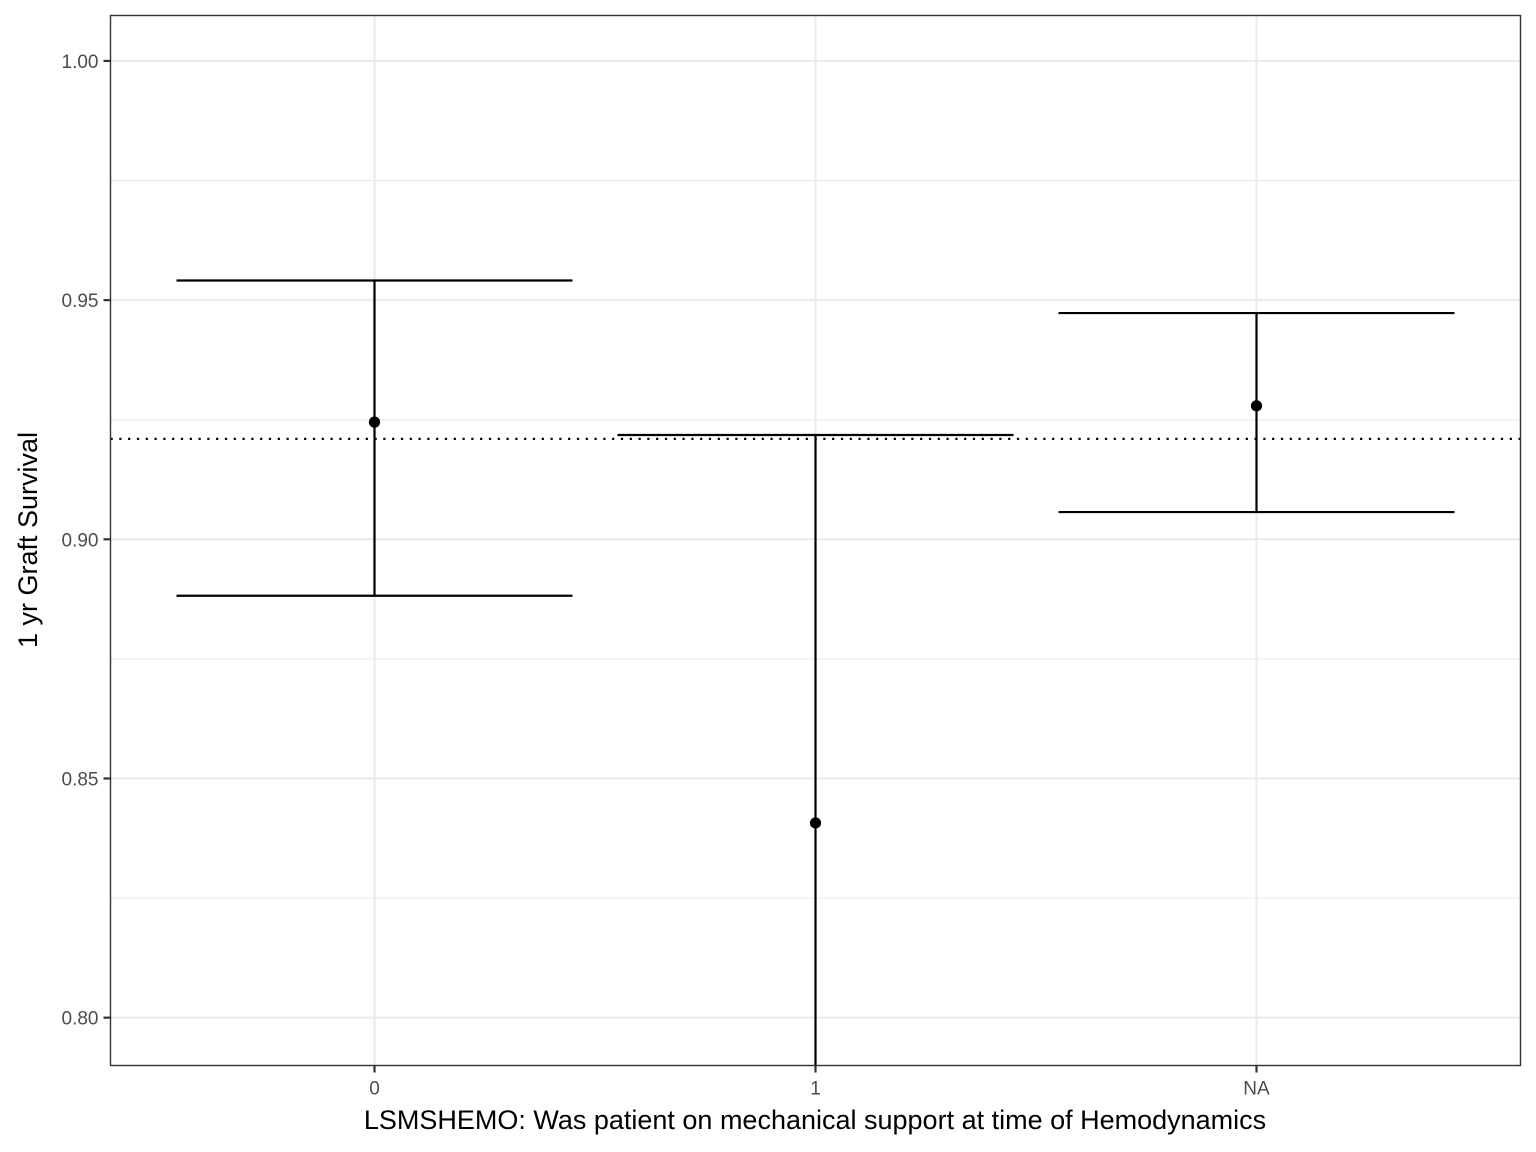 The width and height of the screenshot is (1536, 1152). Describe the element at coordinates (815, 1089) in the screenshot. I see `x-tick-label: 1` at that location.